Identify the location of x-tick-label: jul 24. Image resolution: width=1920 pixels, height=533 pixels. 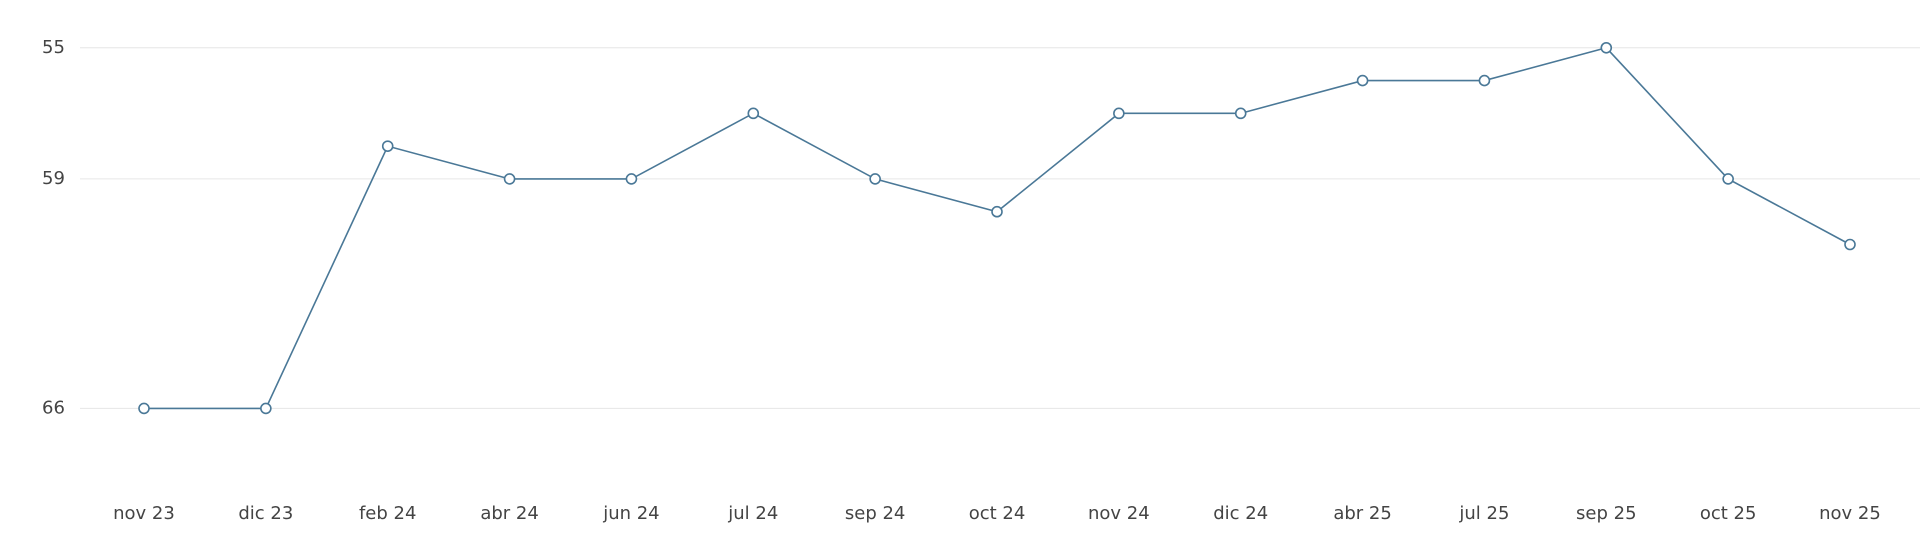
(752, 513).